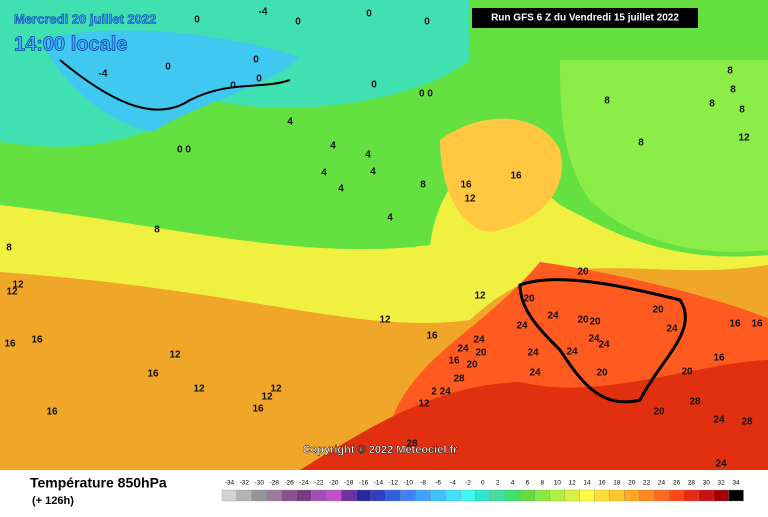 This screenshot has width=768, height=517. I want to click on legend-tick-label: 14, so click(587, 483).